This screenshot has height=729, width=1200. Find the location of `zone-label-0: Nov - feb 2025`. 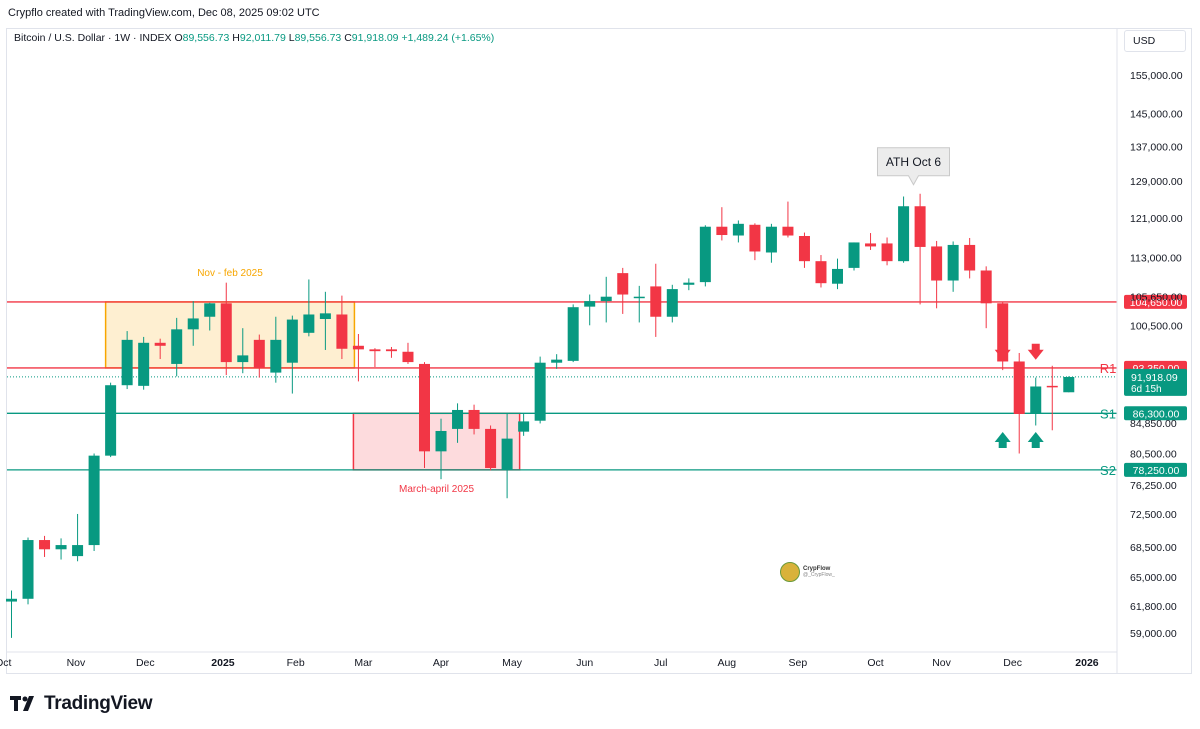

zone-label-0: Nov - feb 2025 is located at coordinates (230, 273).